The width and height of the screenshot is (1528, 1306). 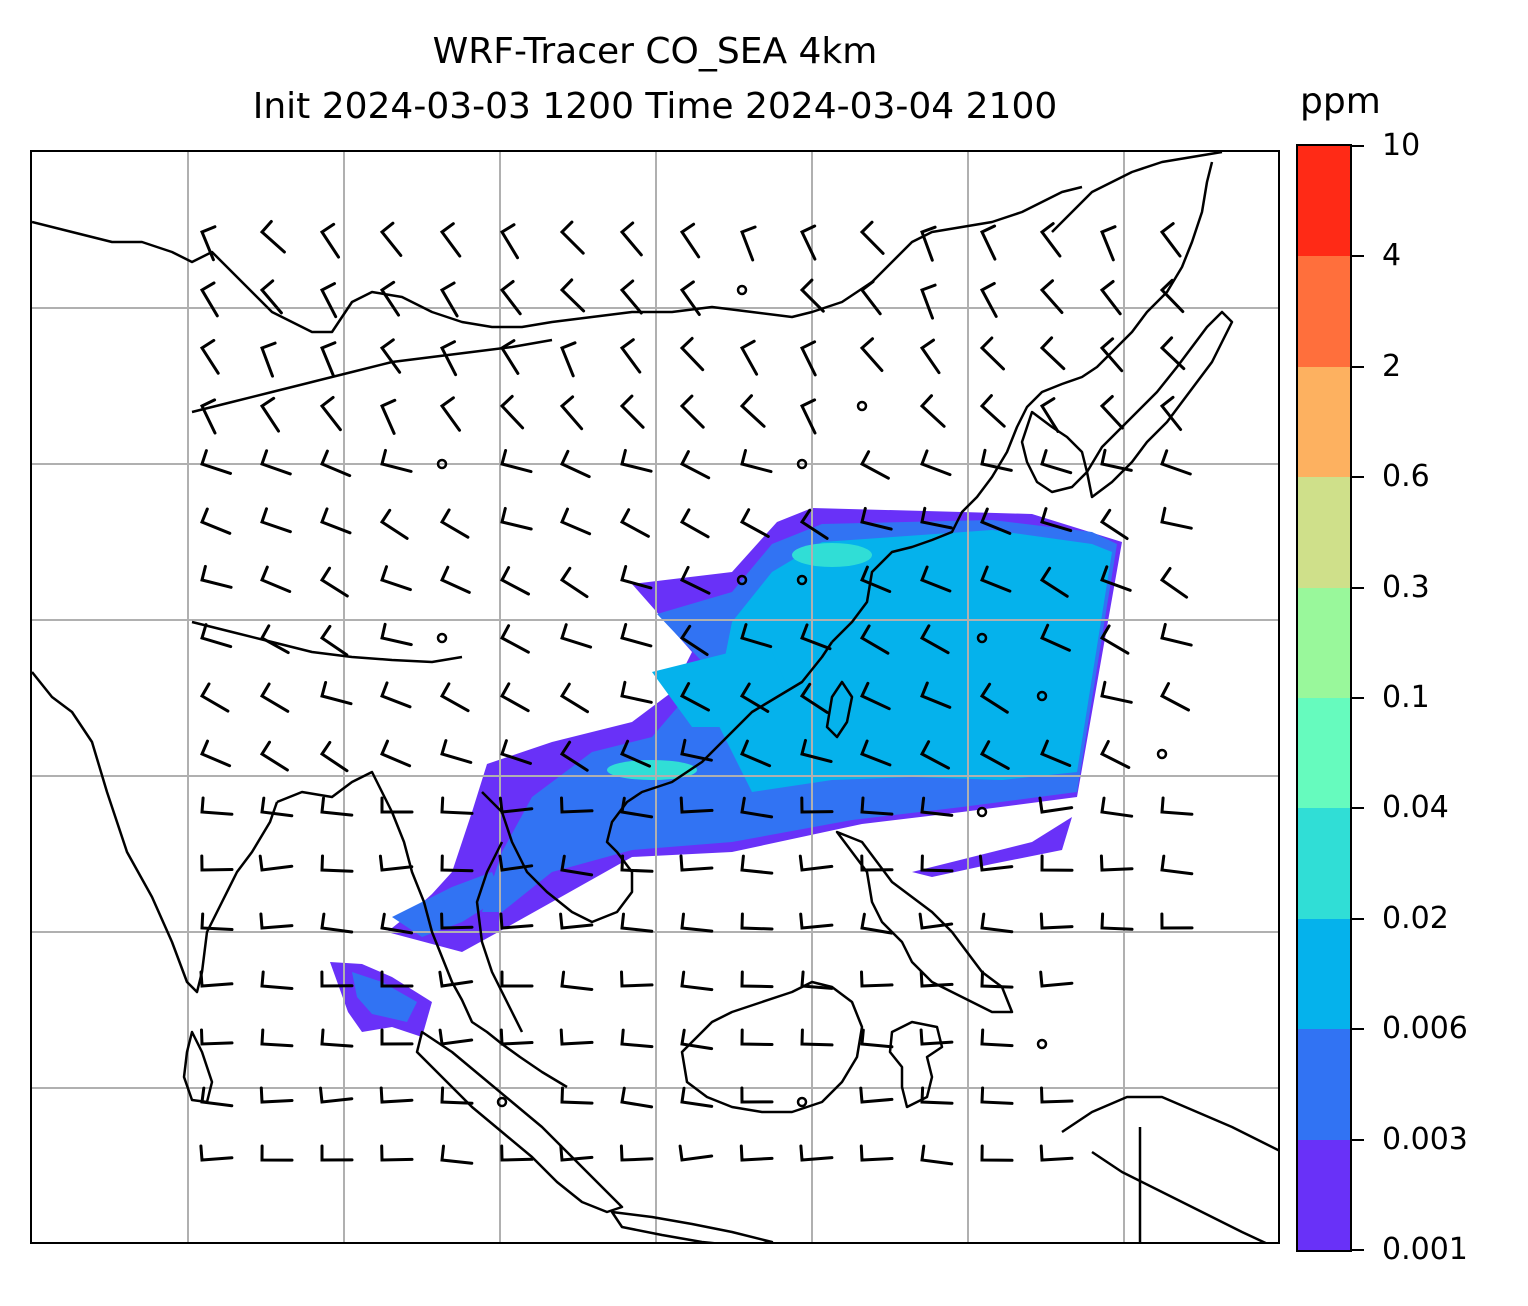 I want to click on colorbar-tick-label: 0.1, so click(x=1406, y=697).